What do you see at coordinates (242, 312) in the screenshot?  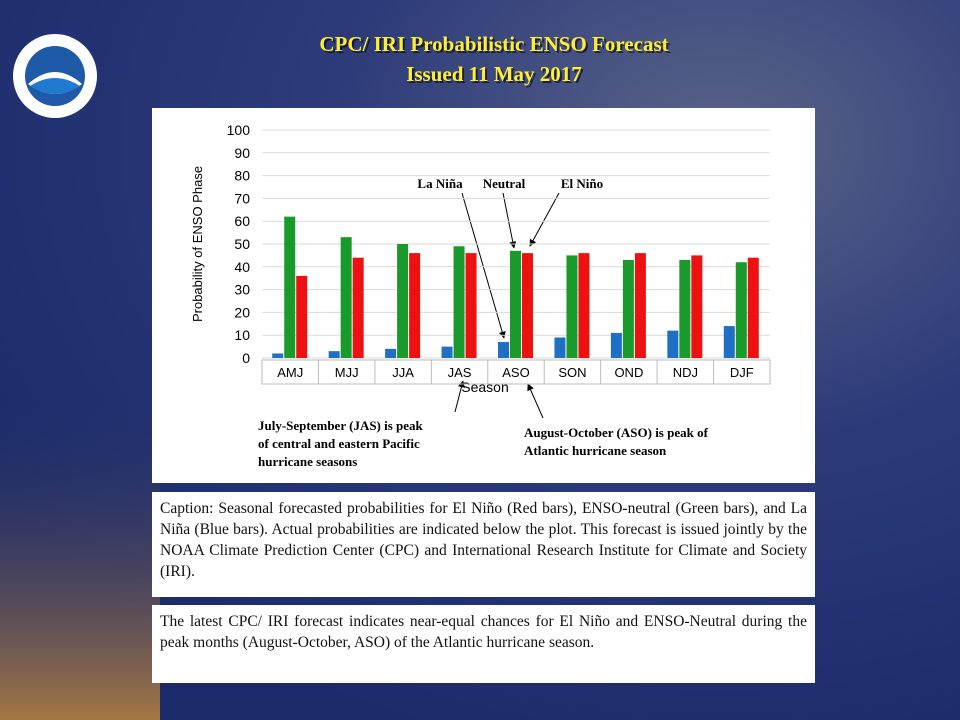 I see `y-tick-label: 20` at bounding box center [242, 312].